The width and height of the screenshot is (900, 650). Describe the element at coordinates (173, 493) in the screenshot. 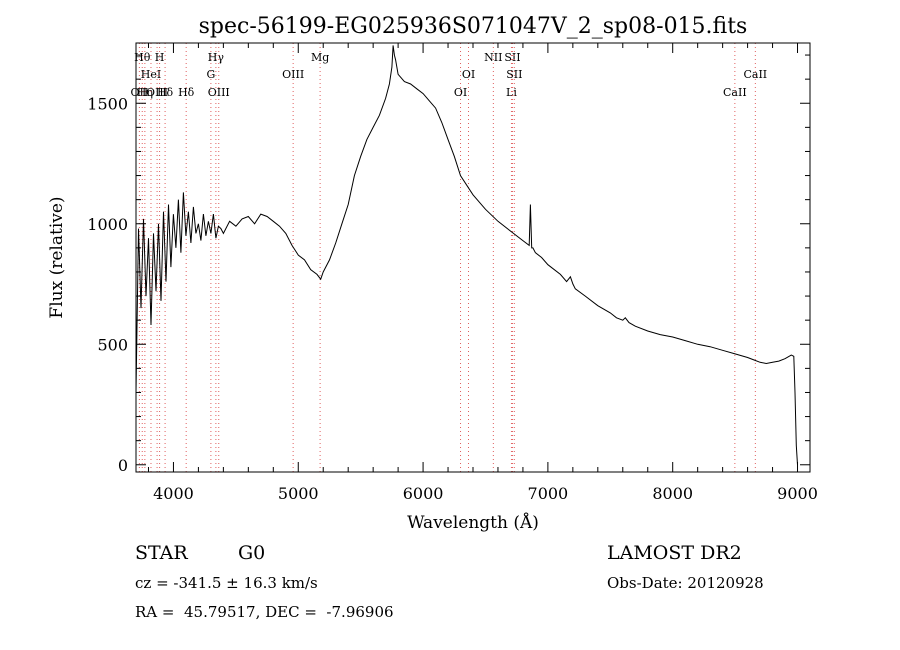

I see `x-tick-label: 4000` at that location.